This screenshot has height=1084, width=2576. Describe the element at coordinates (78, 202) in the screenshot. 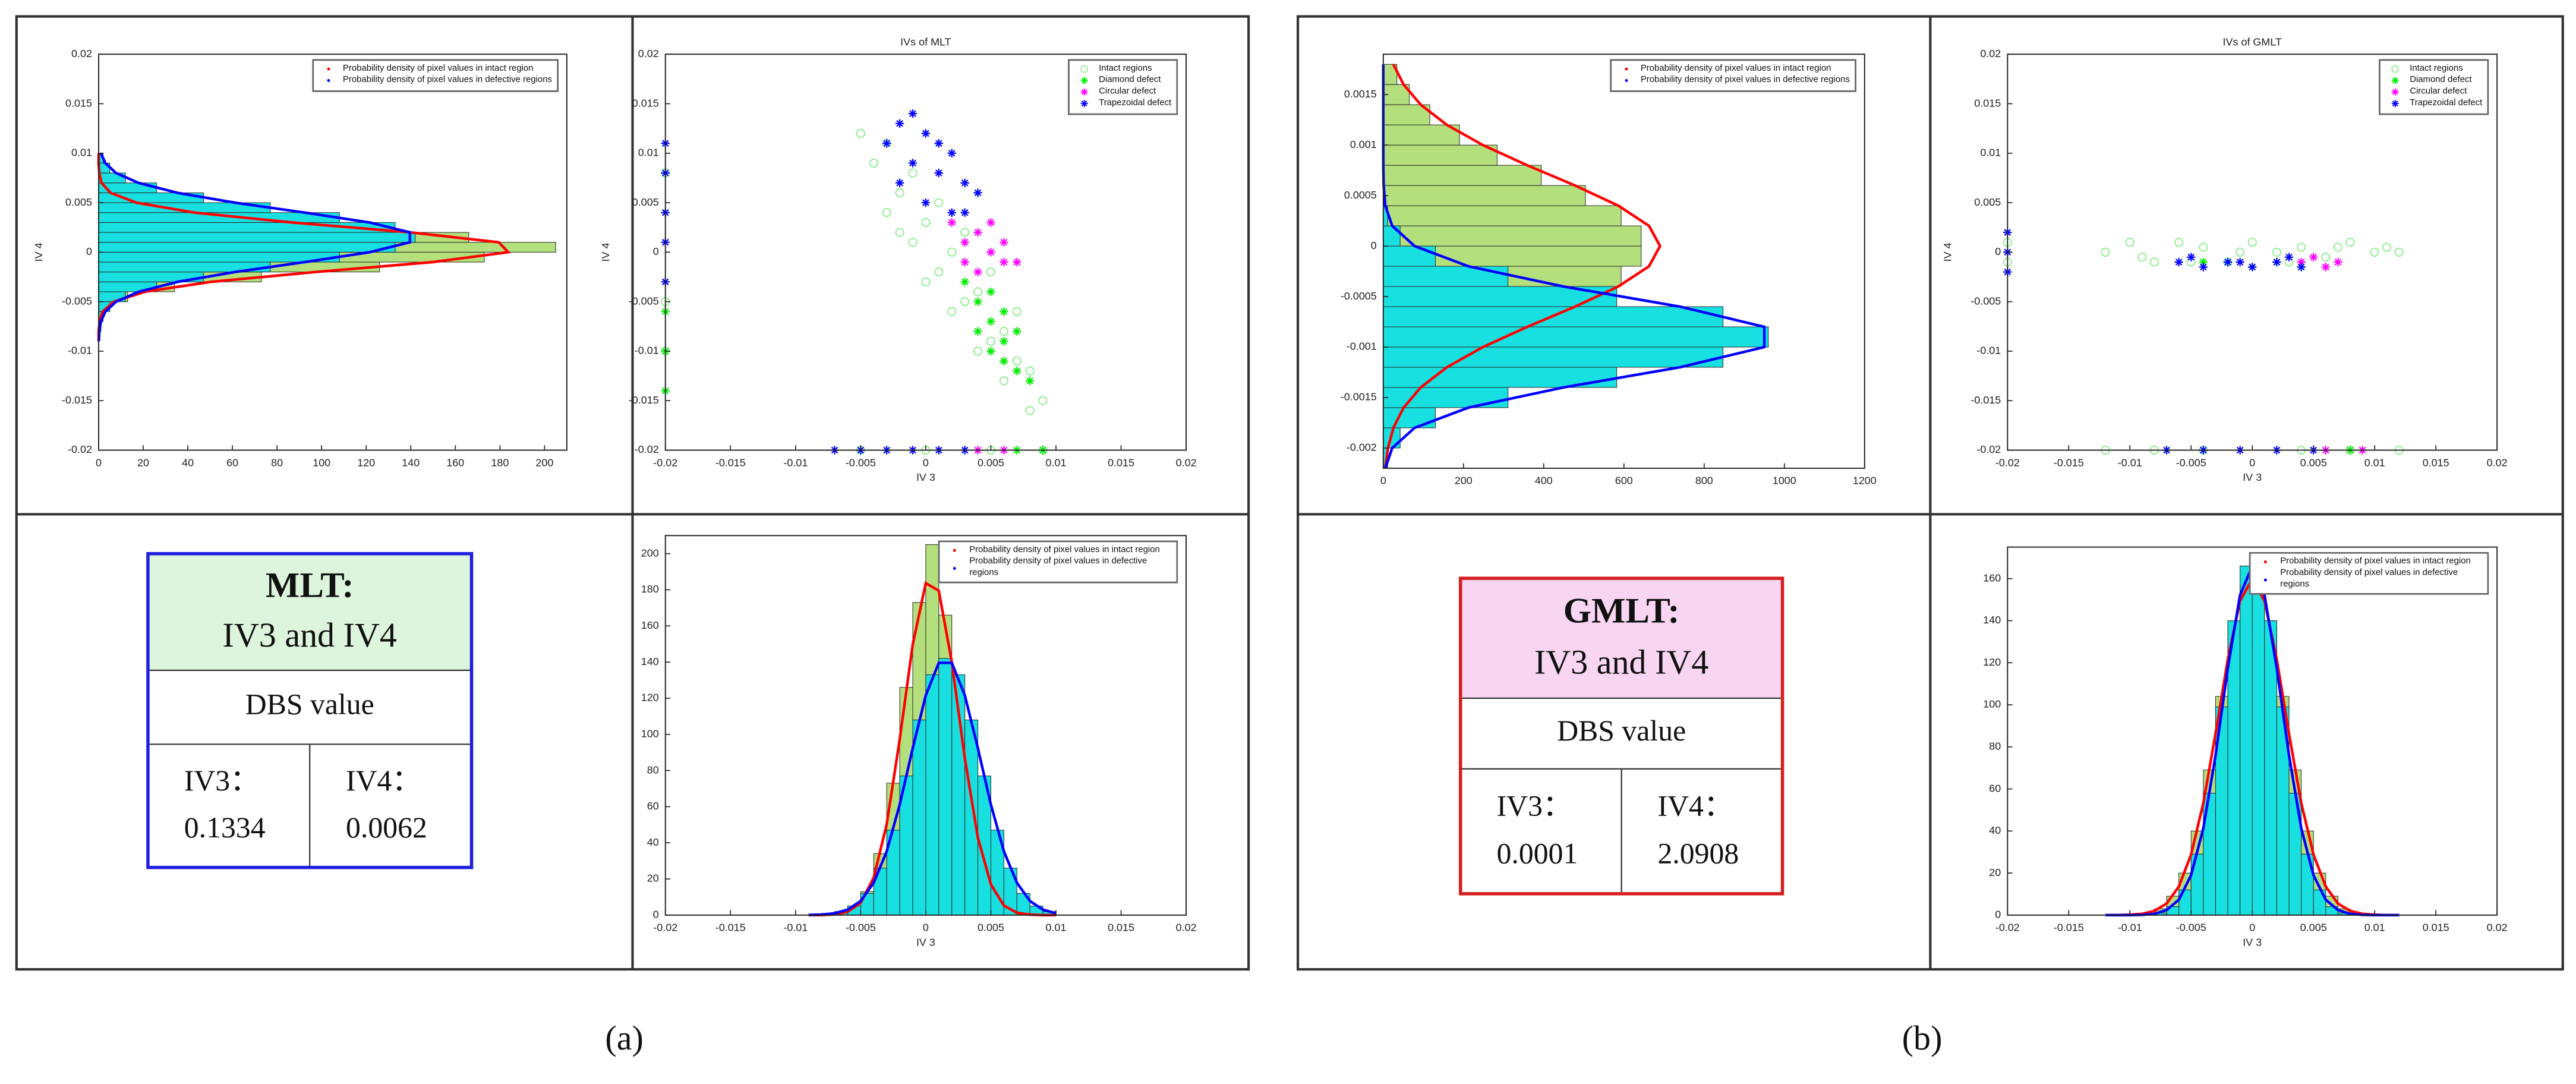

I see `y-tick-label: 0.005` at that location.